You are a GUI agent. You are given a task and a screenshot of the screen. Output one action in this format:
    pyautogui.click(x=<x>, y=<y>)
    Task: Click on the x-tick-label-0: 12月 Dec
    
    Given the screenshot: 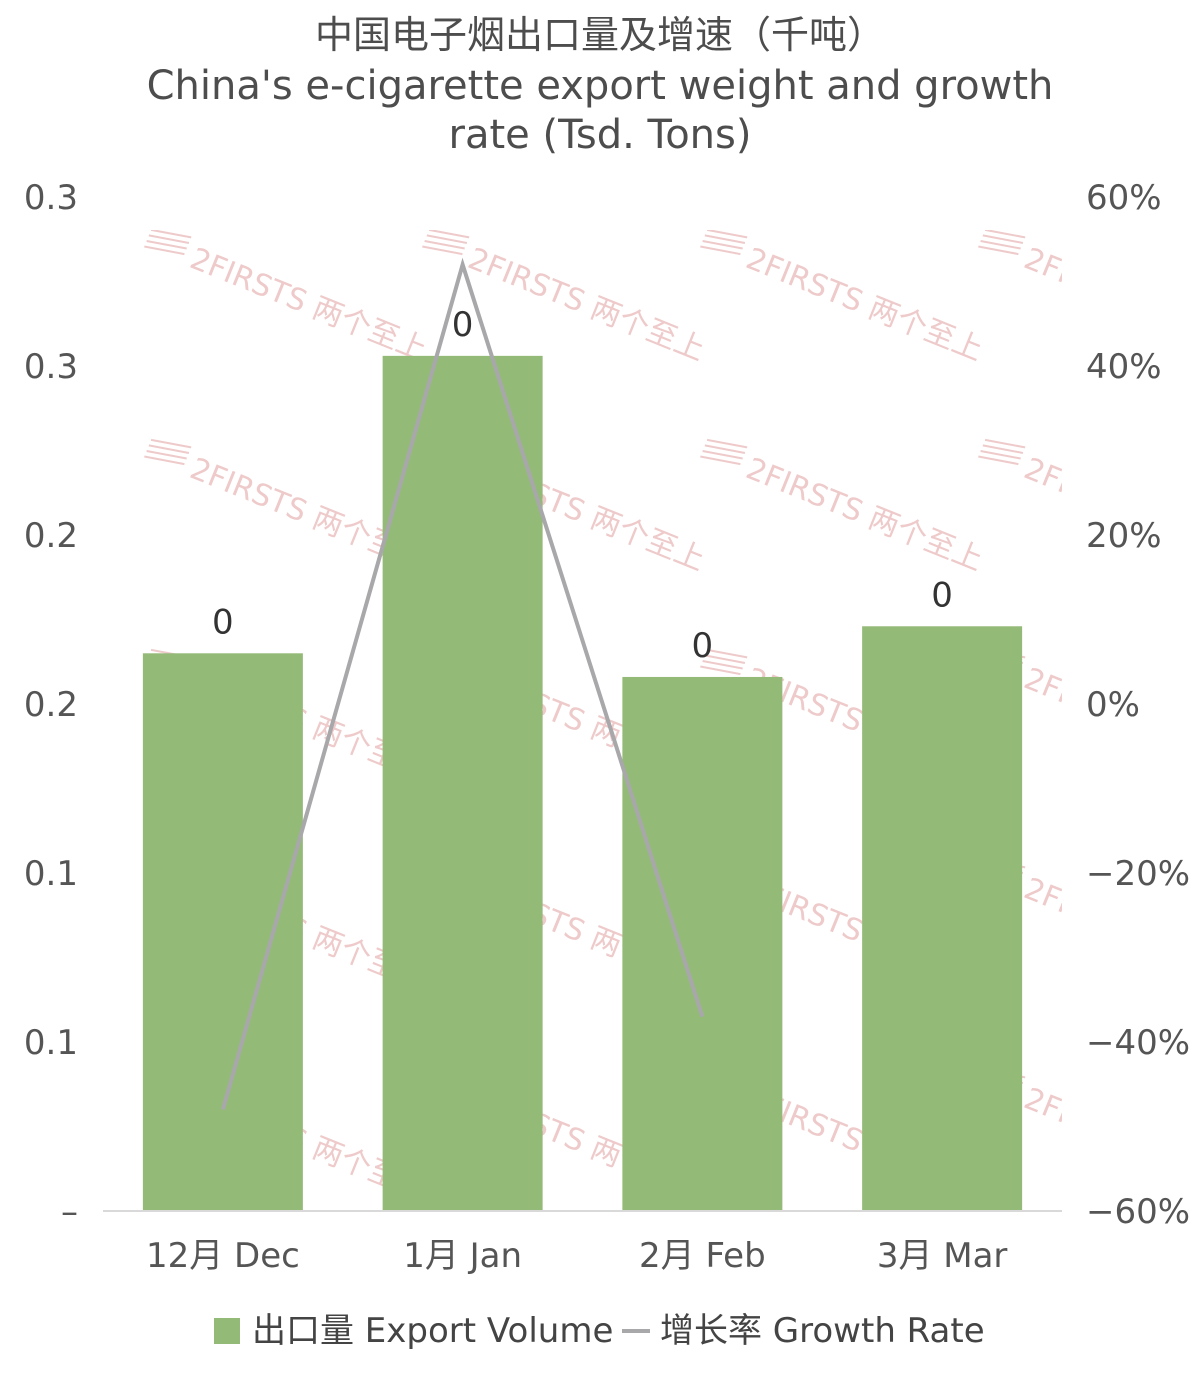 What is the action you would take?
    pyautogui.click(x=223, y=1256)
    